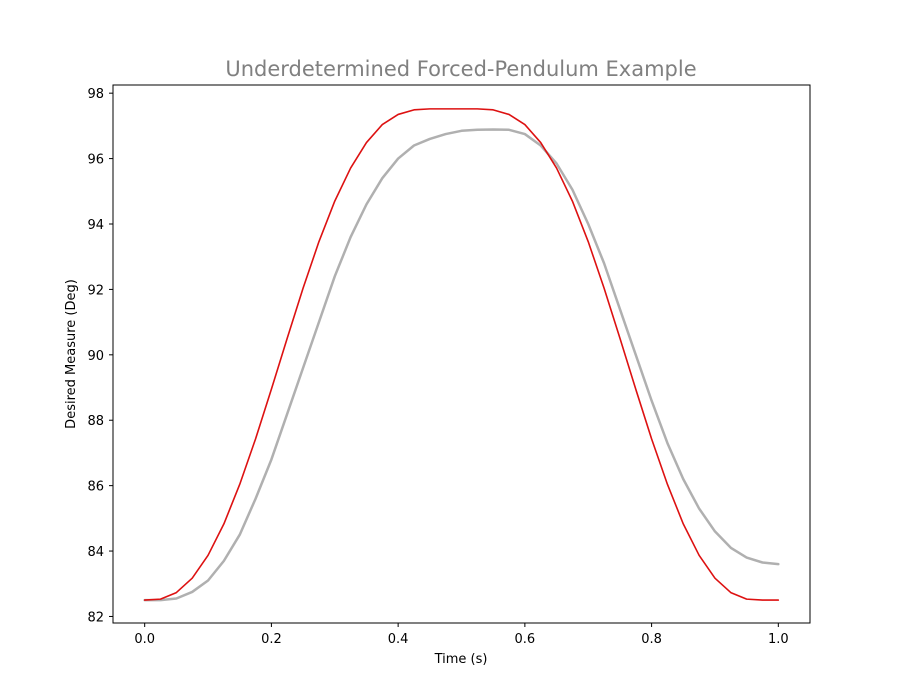 Image resolution: width=900 pixels, height=700 pixels. I want to click on y-tick-label: 86, so click(95, 487).